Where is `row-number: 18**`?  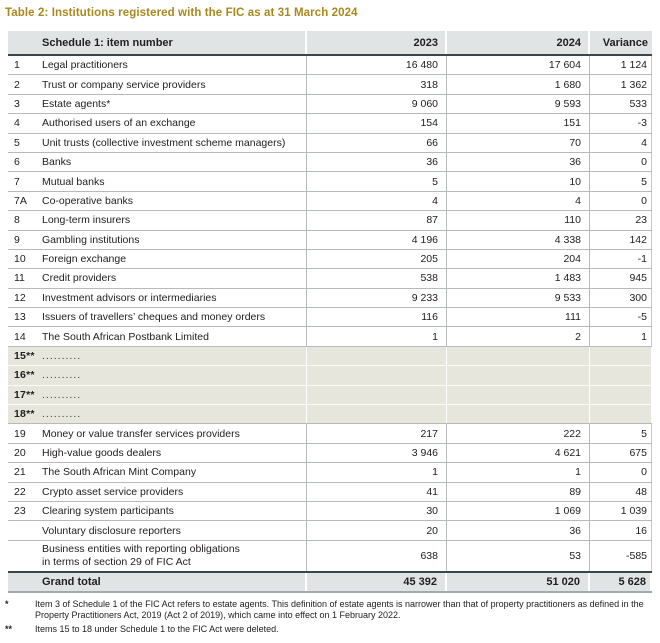 row-number: 18** is located at coordinates (24, 414).